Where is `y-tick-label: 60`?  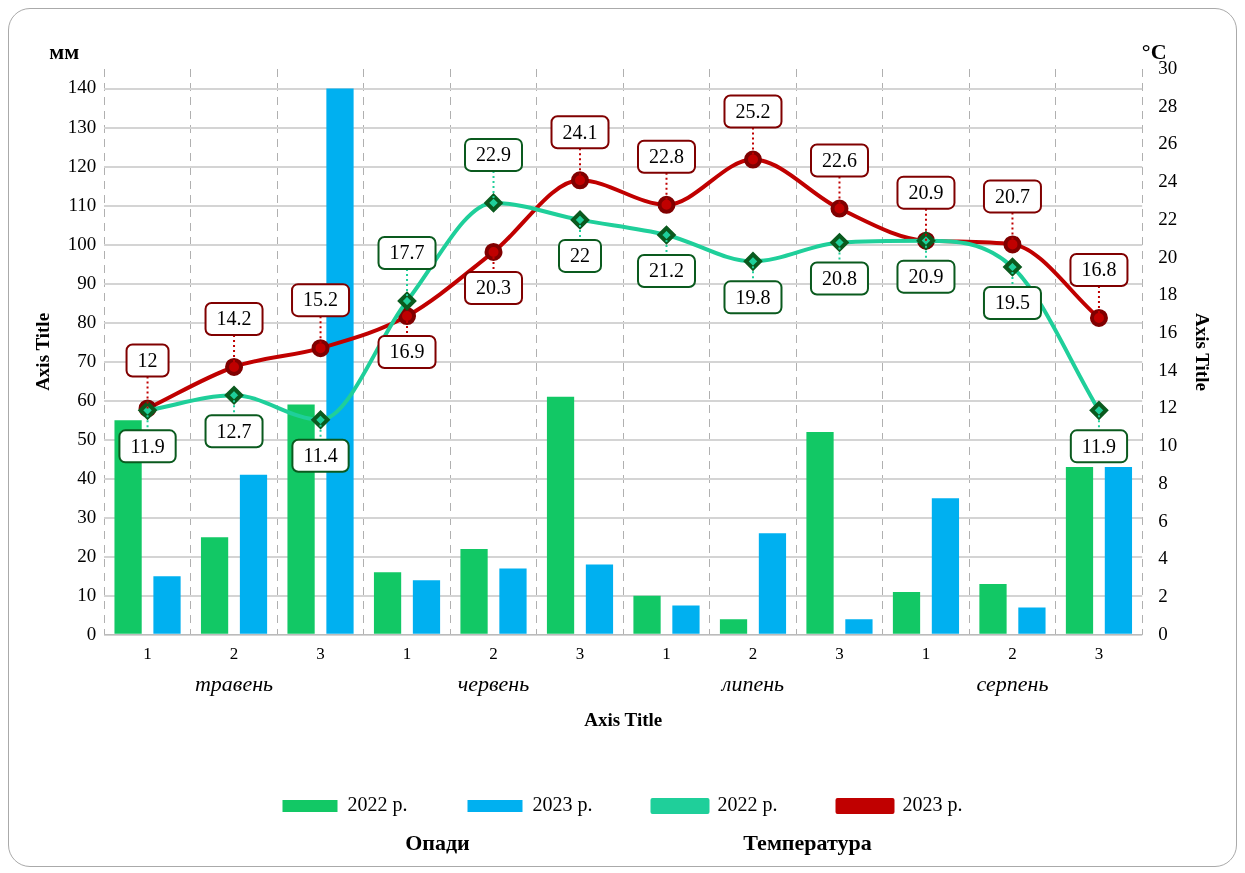
y-tick-label: 60 is located at coordinates (87, 399).